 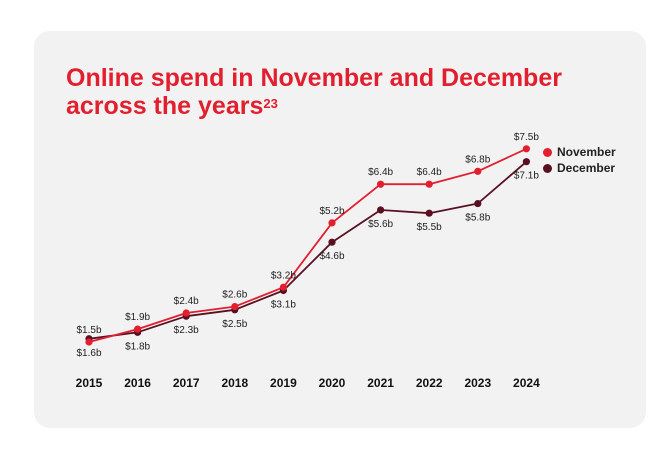 I want to click on x-tick-label-2016: 2016, so click(x=137, y=383).